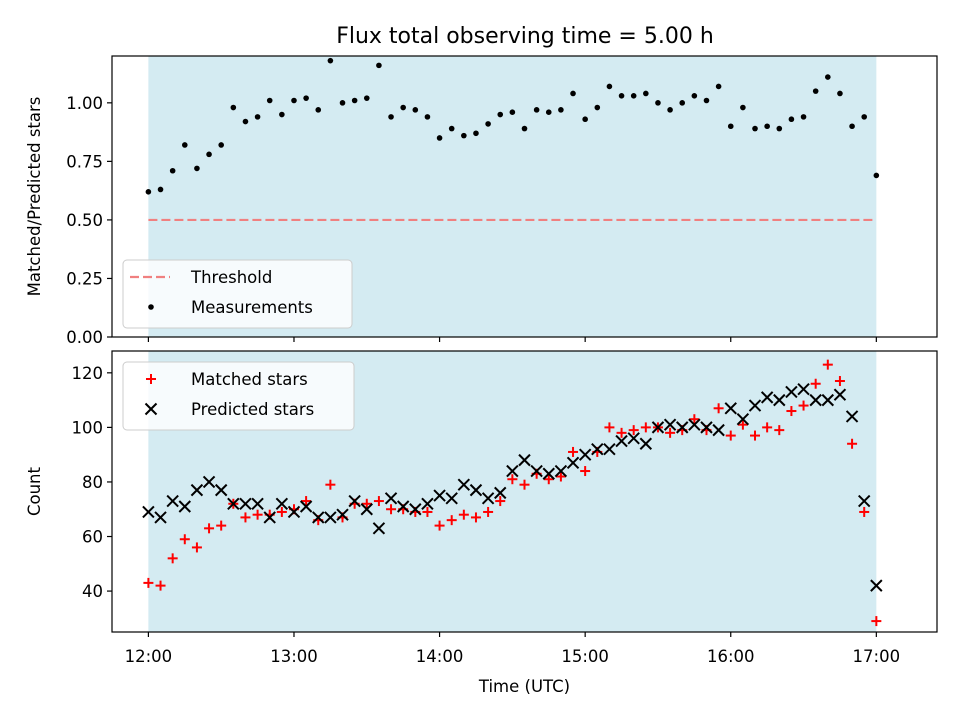  What do you see at coordinates (84, 161) in the screenshot?
I see `y-tick-label: 0.75` at bounding box center [84, 161].